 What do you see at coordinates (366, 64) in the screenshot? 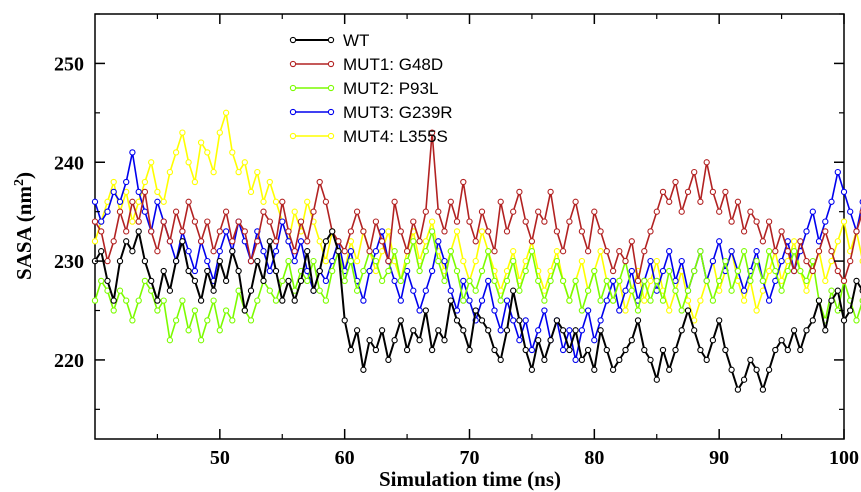
I see `legend-entry: MUT1: G48D` at bounding box center [366, 64].